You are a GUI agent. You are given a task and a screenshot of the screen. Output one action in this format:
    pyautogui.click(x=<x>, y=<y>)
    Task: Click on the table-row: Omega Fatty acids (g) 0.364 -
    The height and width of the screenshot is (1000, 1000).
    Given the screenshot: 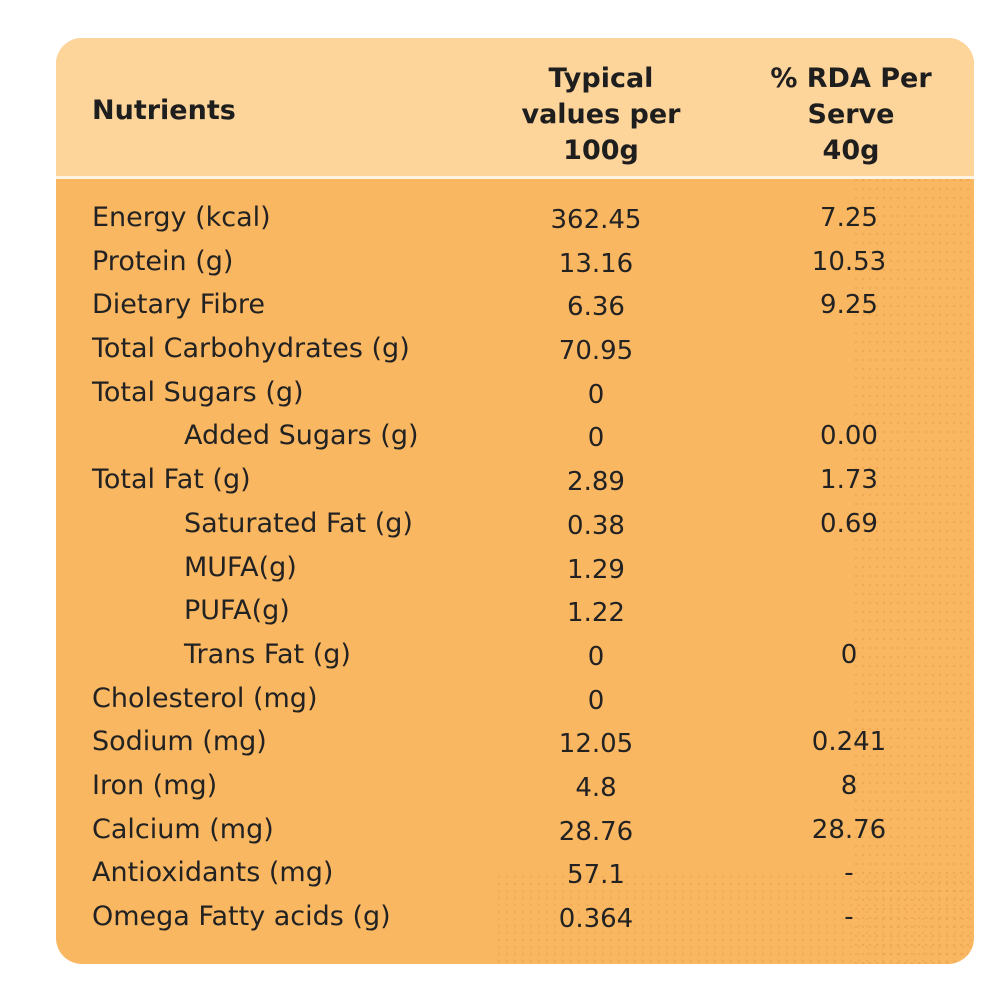 What is the action you would take?
    pyautogui.click(x=515, y=919)
    